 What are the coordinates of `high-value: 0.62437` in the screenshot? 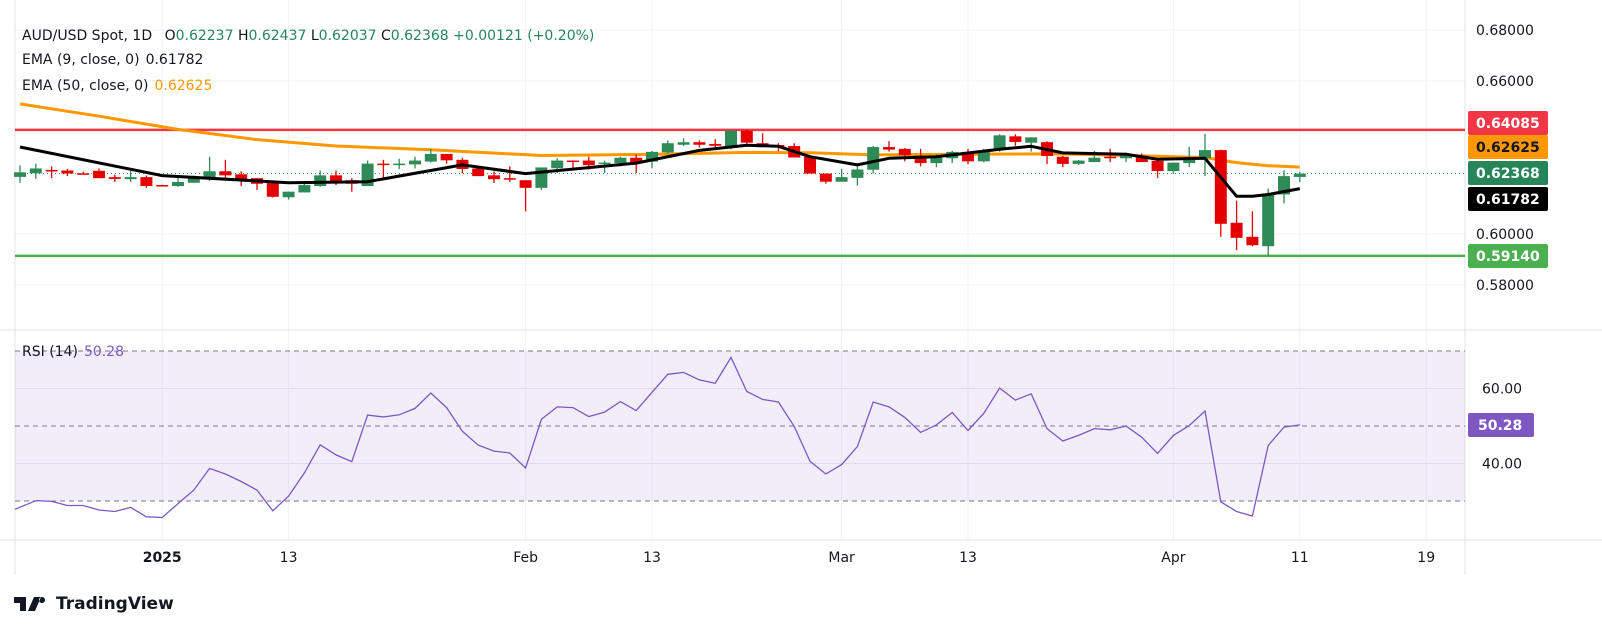 It's located at (277, 36).